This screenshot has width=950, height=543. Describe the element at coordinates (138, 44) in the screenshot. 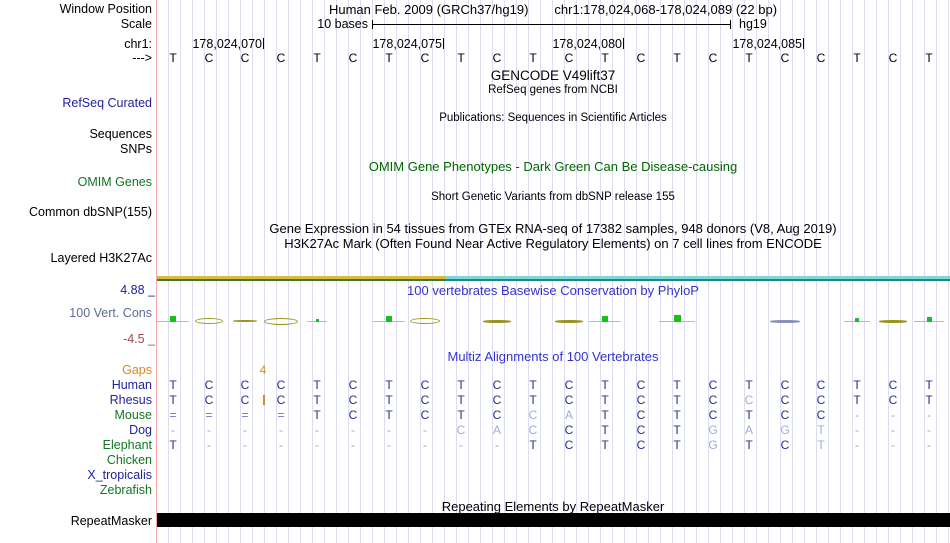

I see `chrom-label: chr1:` at that location.